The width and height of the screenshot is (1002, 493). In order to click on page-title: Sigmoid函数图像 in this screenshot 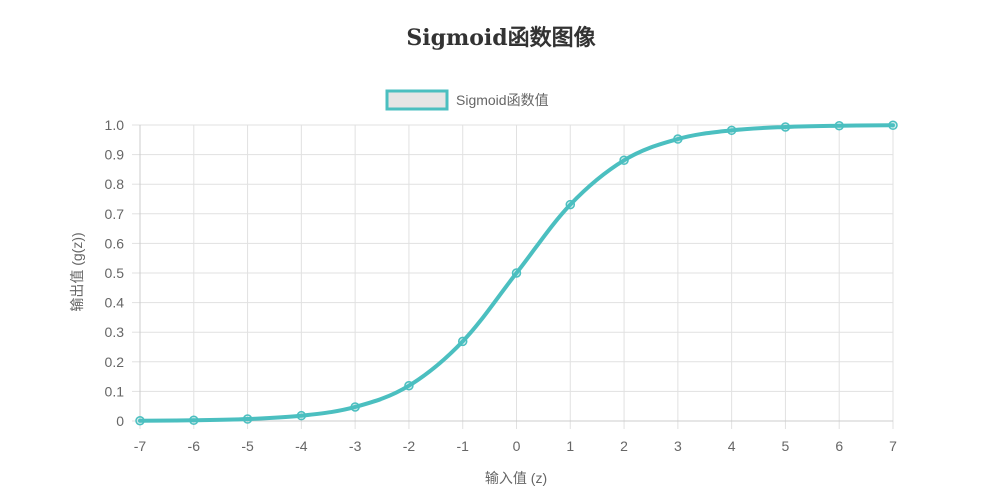, I will do `click(501, 38)`.